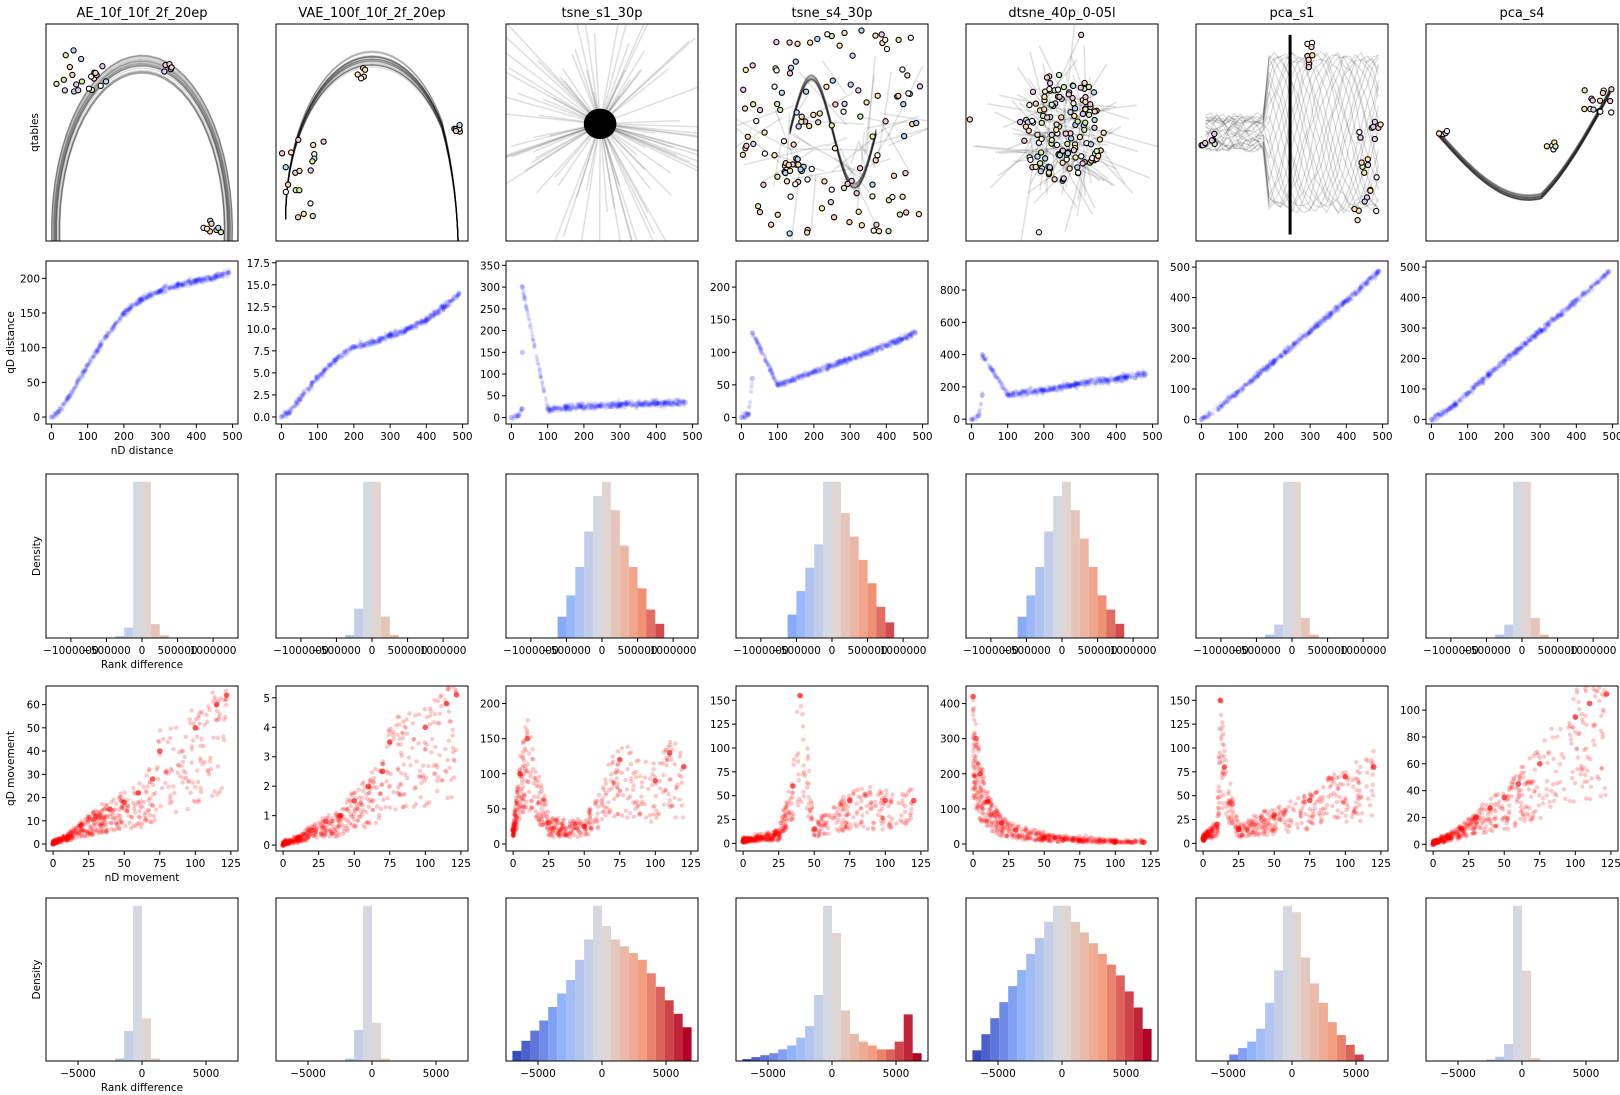  Describe the element at coordinates (1116, 437) in the screenshot. I see `row1-x-tick-label: 400` at that location.